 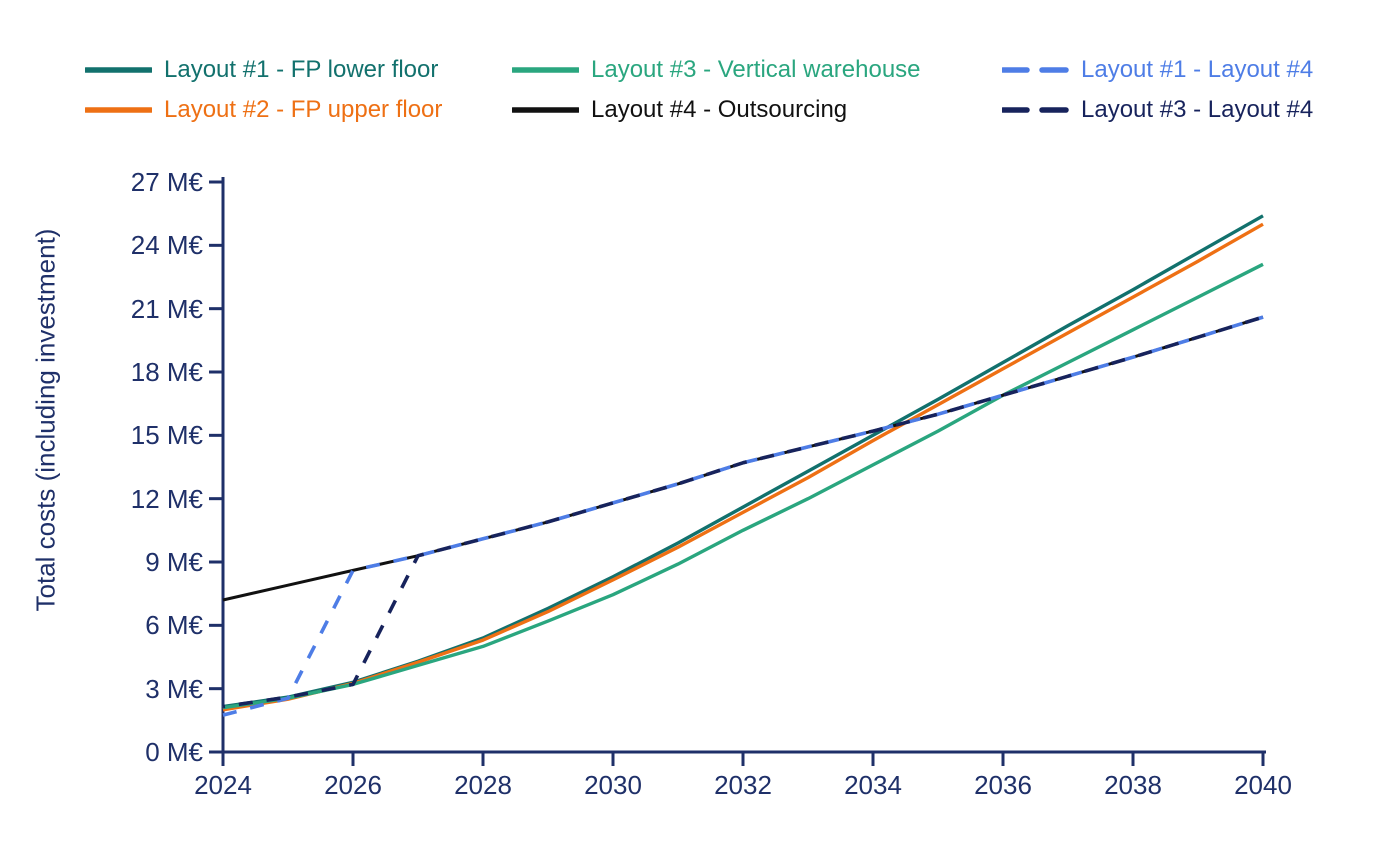 What do you see at coordinates (174, 752) in the screenshot?
I see `y-tick-label: 0 M€` at bounding box center [174, 752].